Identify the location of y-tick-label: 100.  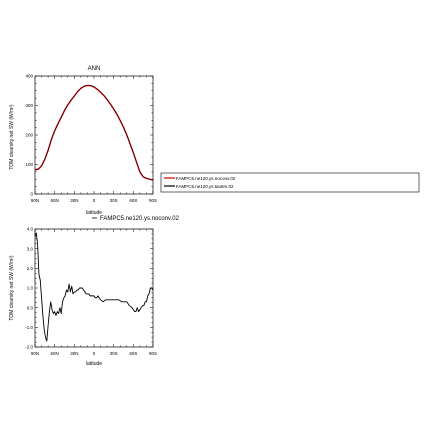
(29, 164).